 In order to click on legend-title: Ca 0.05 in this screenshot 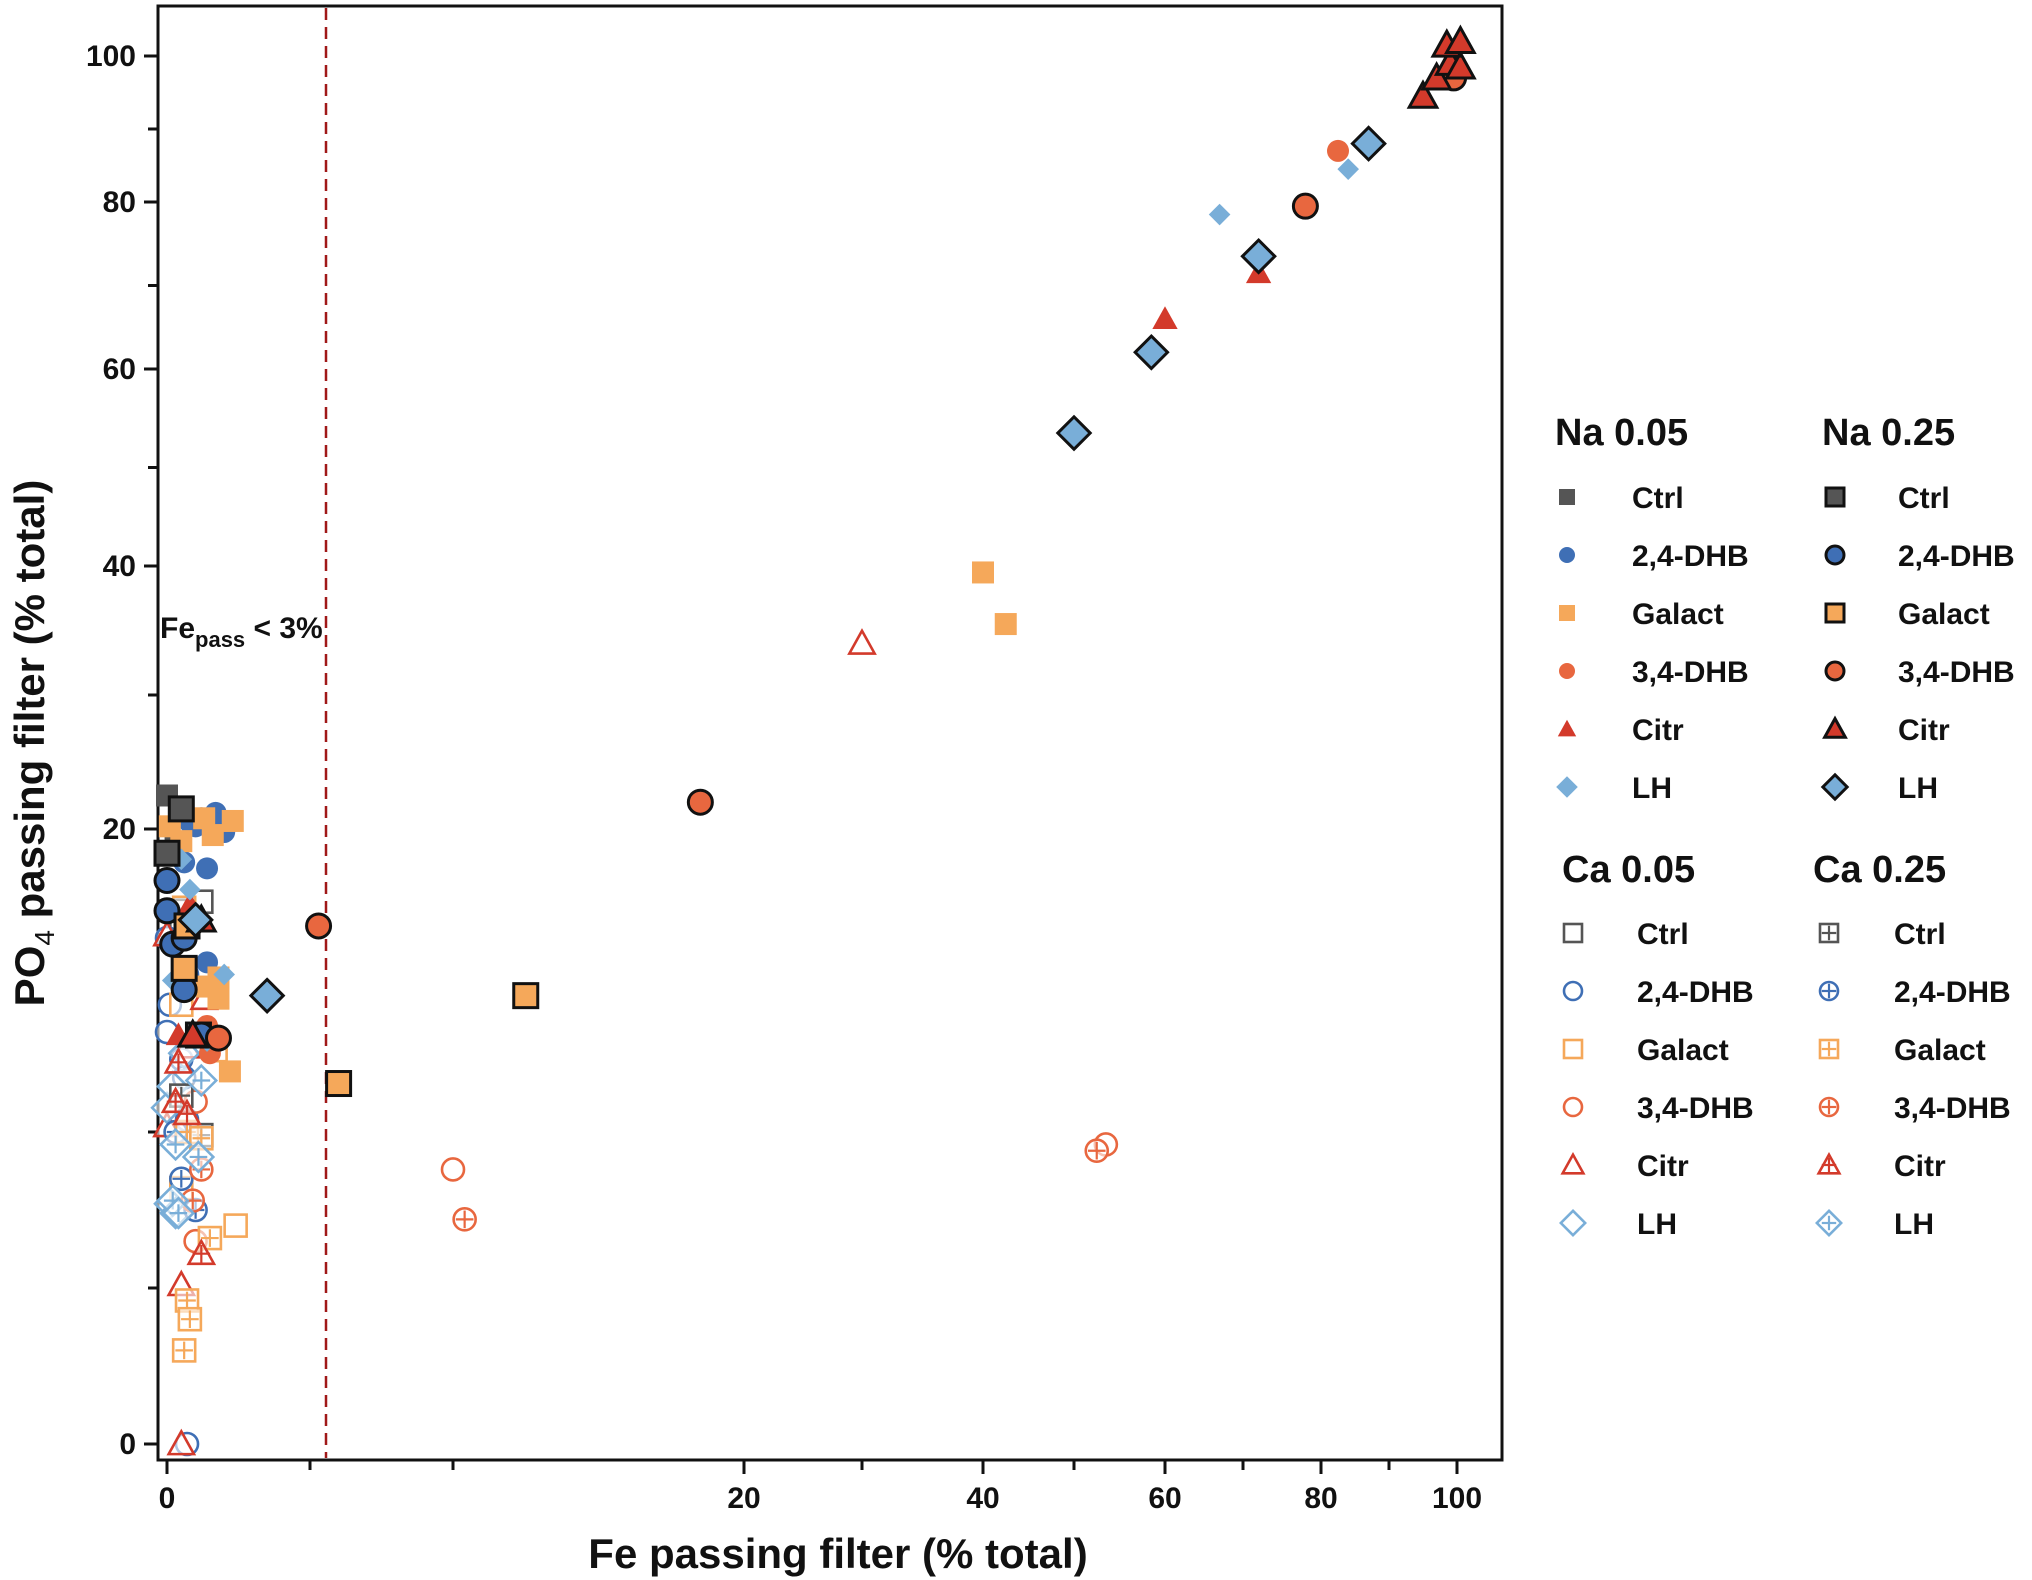, I will do `click(1628, 870)`.